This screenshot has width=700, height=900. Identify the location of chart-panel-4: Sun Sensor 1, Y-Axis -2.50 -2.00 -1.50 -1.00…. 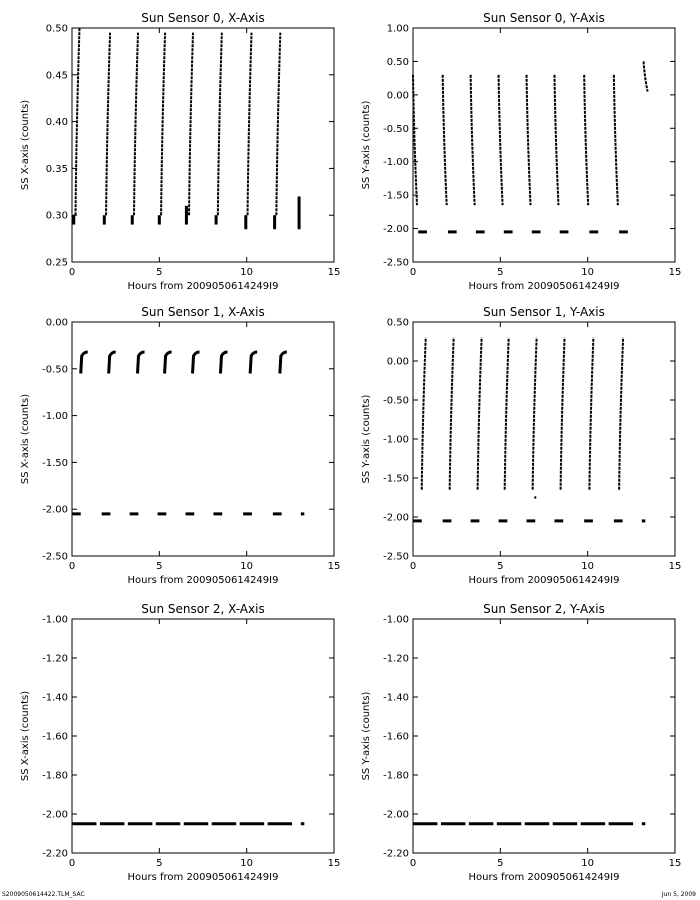
(521, 445).